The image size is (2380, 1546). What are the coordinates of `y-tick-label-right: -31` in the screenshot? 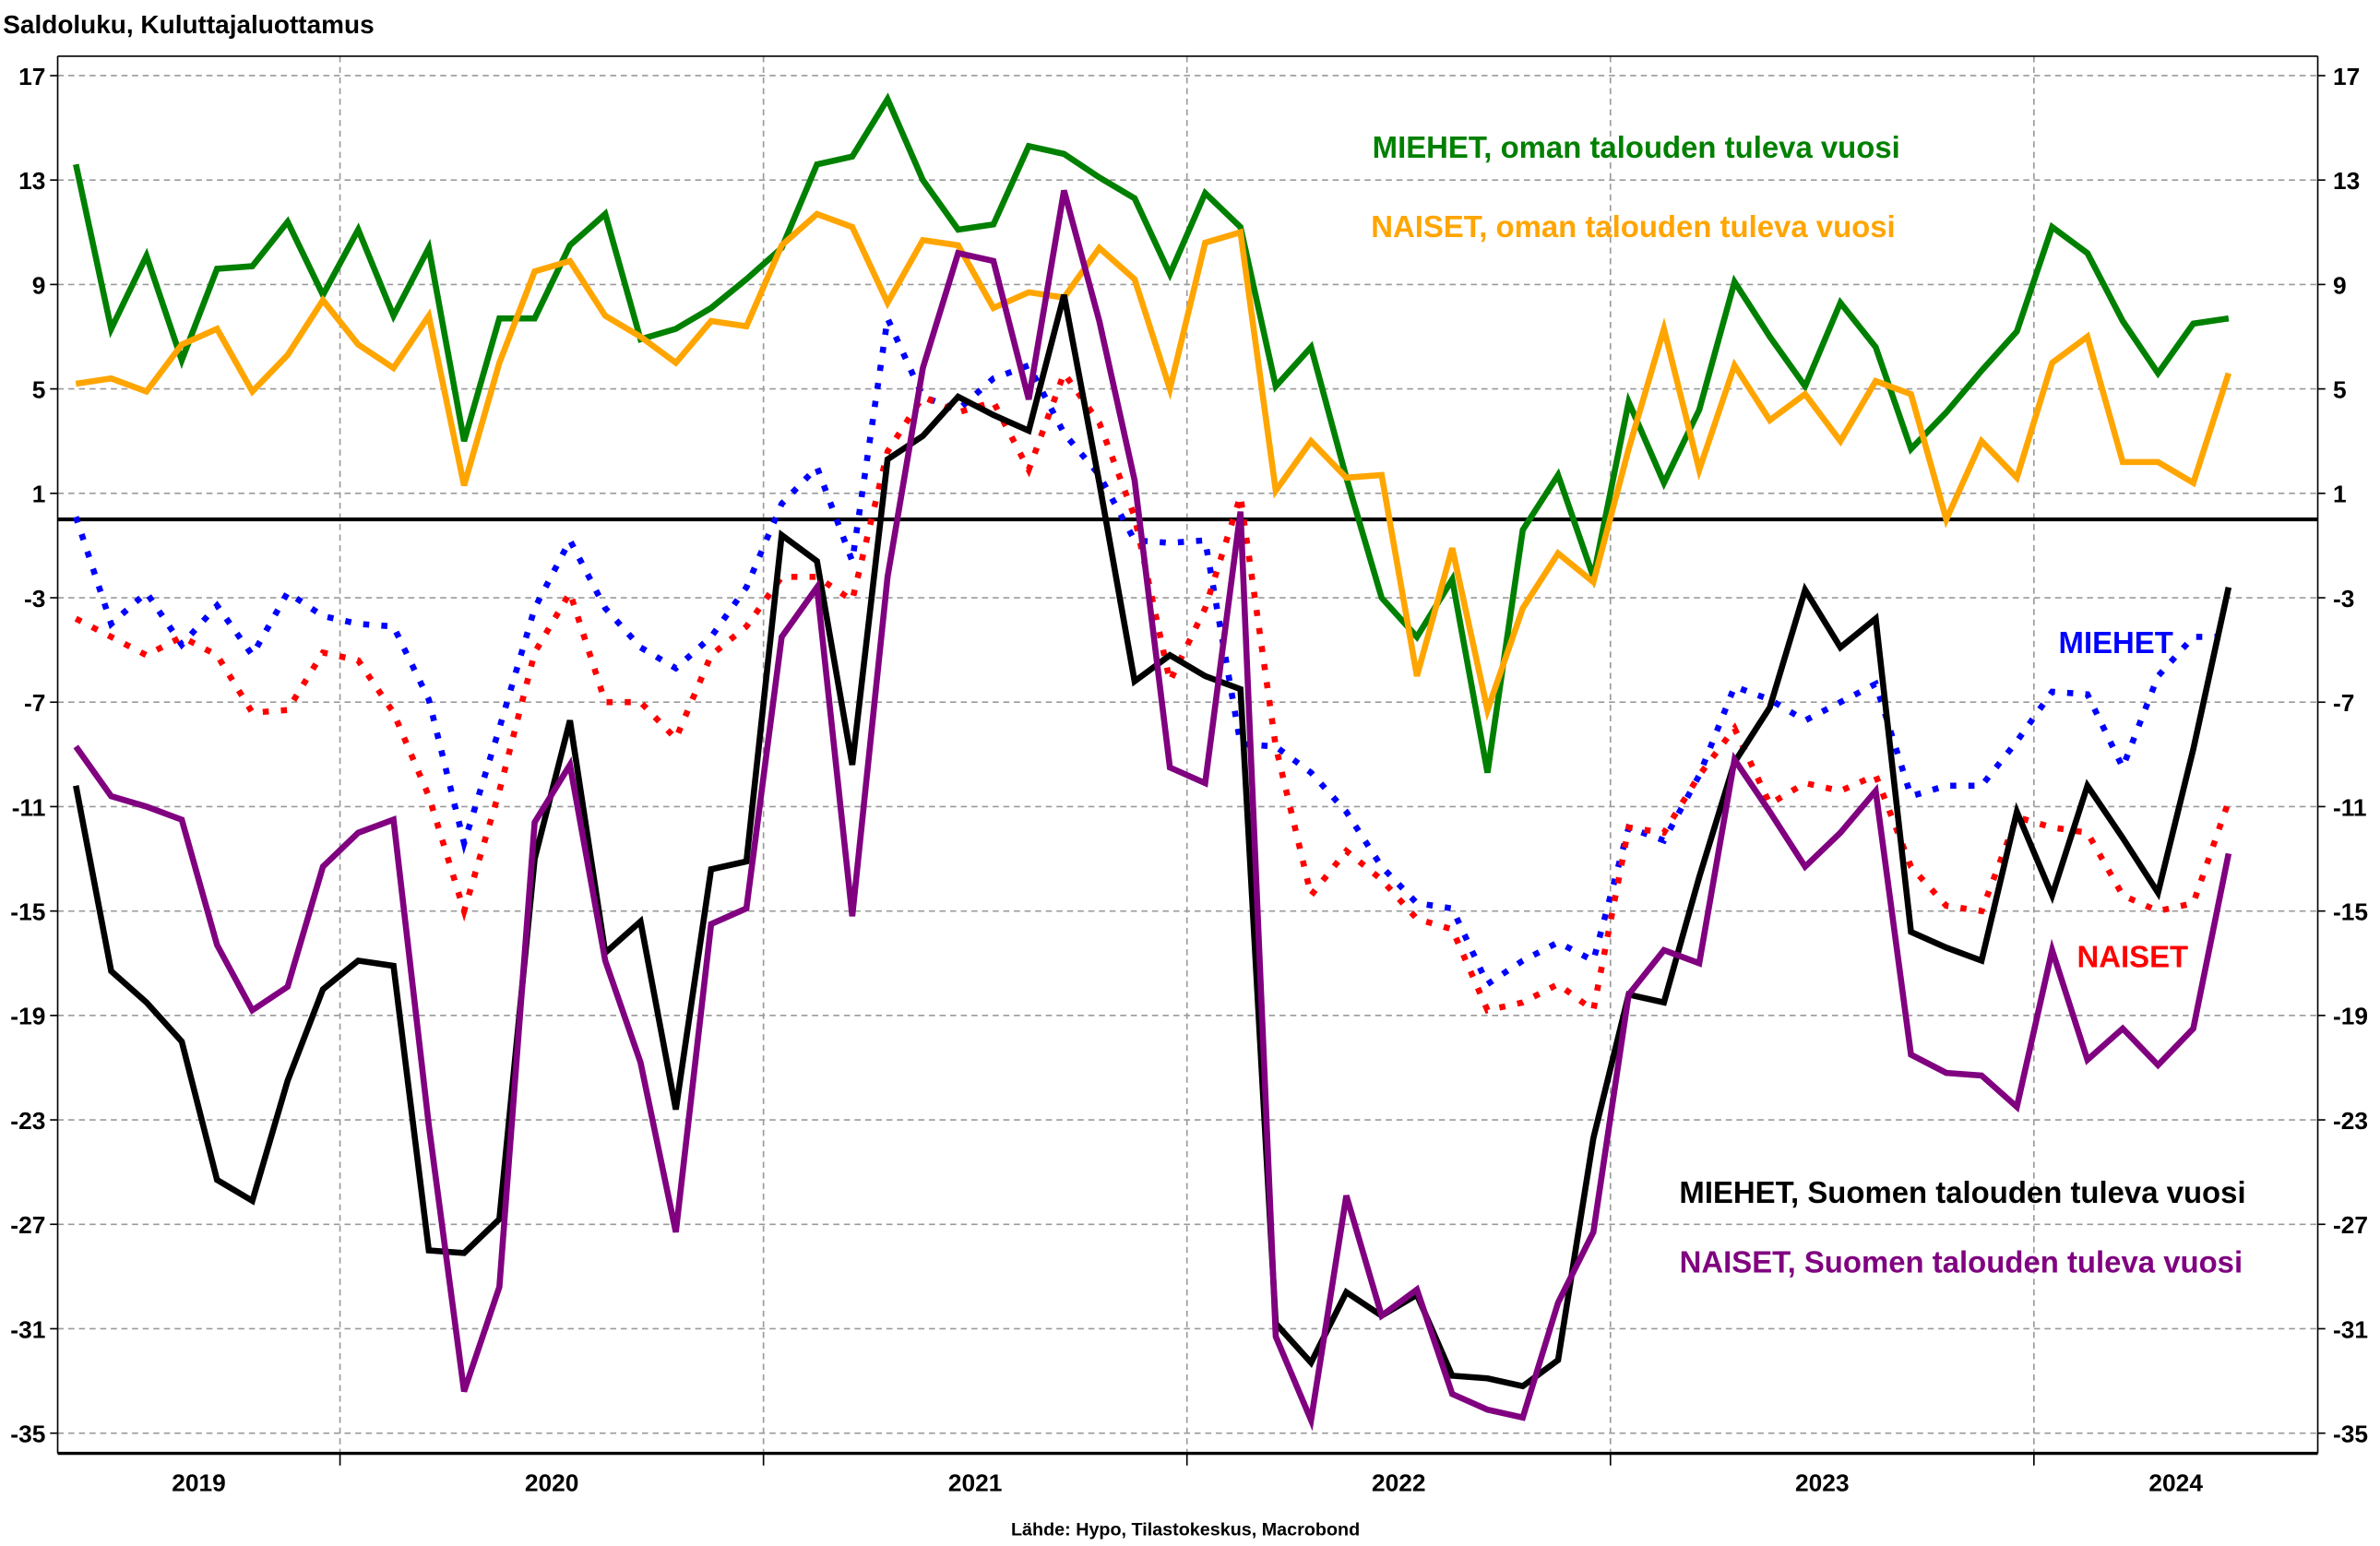 It's located at (2350, 1329).